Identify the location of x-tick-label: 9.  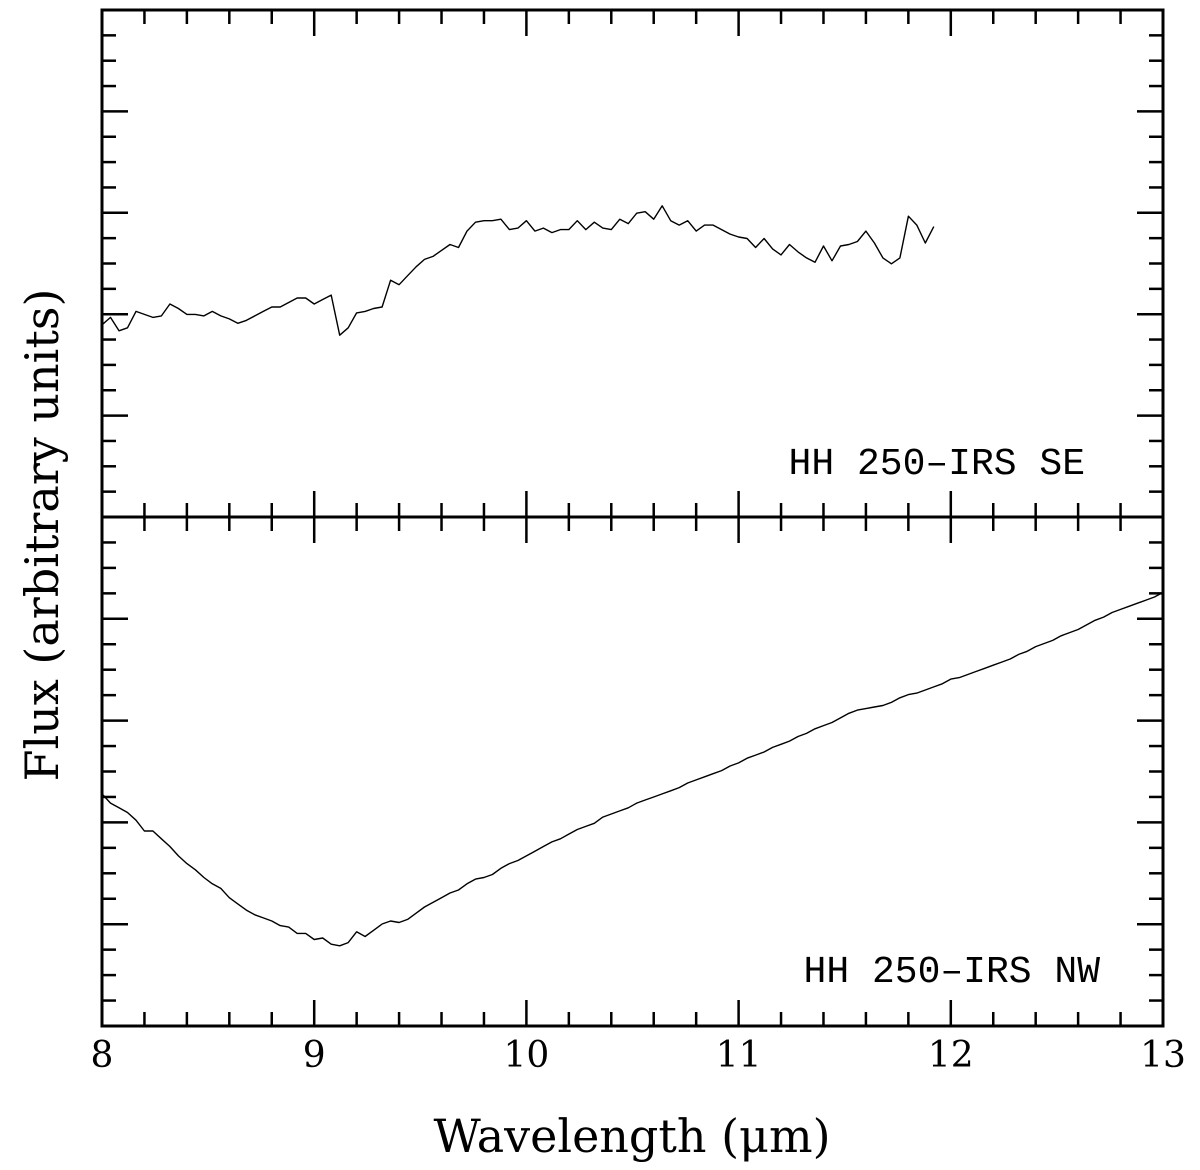
(314, 1055).